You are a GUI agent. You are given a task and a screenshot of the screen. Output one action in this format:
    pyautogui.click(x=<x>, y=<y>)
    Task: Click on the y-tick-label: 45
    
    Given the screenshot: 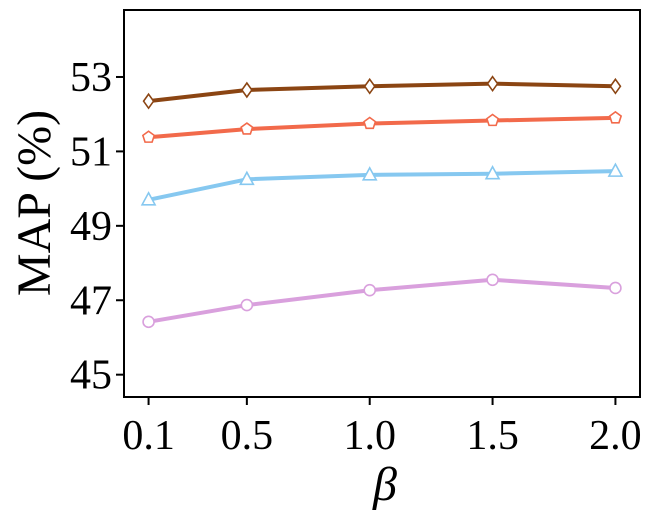 What is the action you would take?
    pyautogui.click(x=91, y=376)
    